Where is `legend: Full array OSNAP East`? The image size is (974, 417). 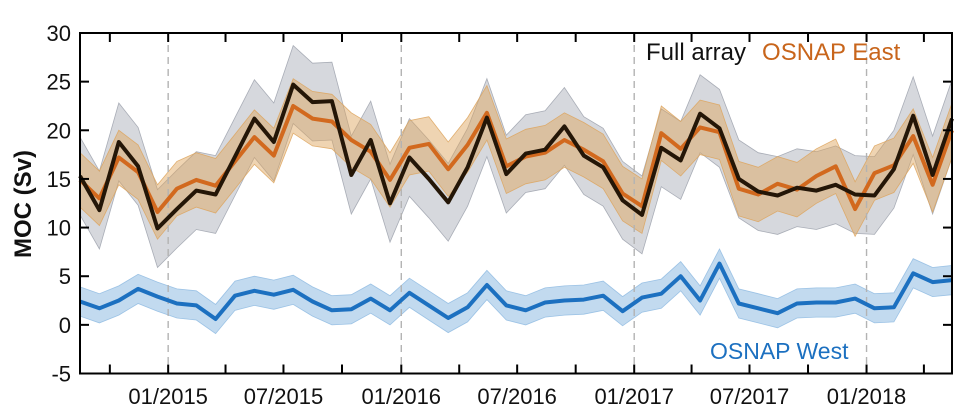
legend: Full array OSNAP East is located at coordinates (773, 53).